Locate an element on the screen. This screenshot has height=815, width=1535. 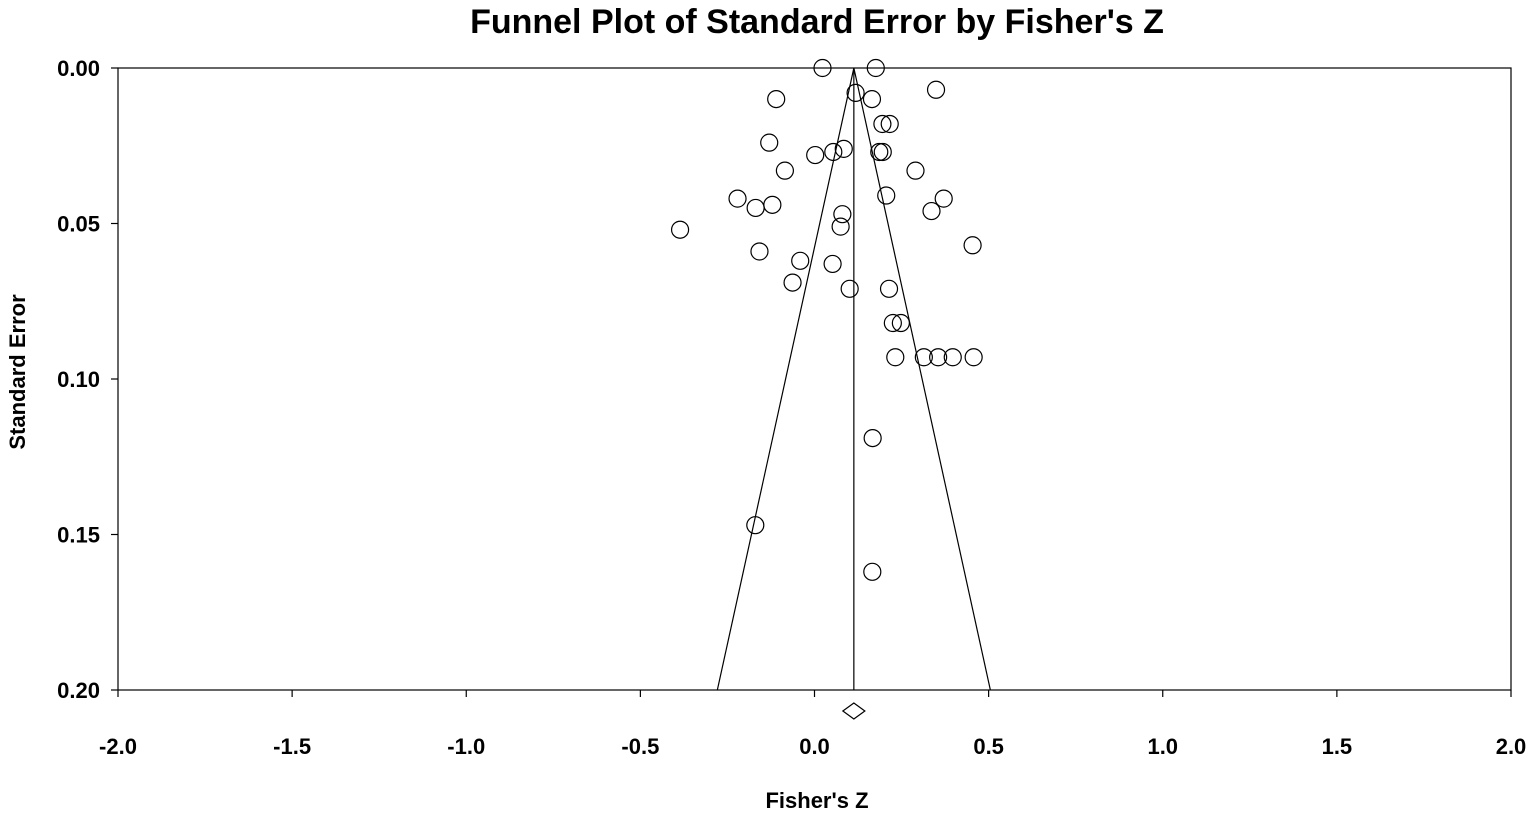
x-axis-label: Fisher's Z is located at coordinates (816, 800).